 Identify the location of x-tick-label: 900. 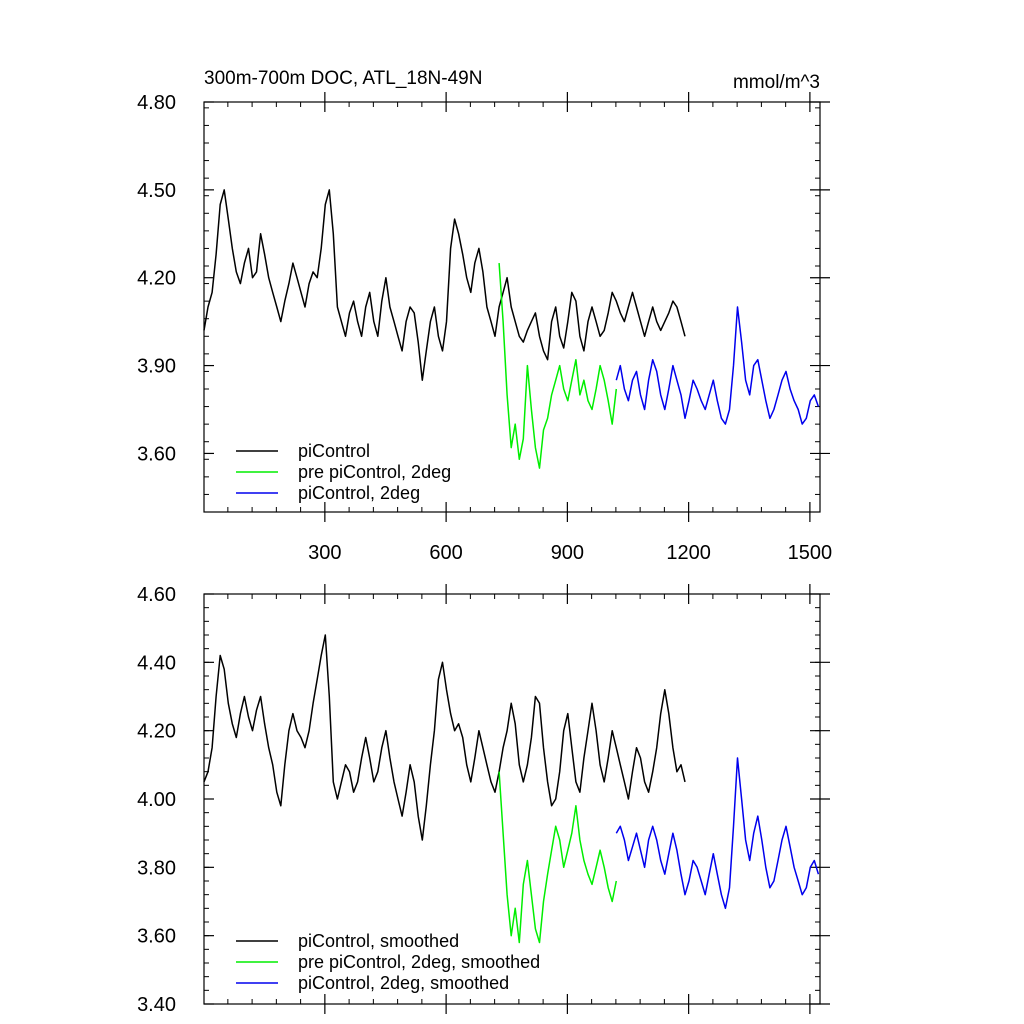
(567, 553).